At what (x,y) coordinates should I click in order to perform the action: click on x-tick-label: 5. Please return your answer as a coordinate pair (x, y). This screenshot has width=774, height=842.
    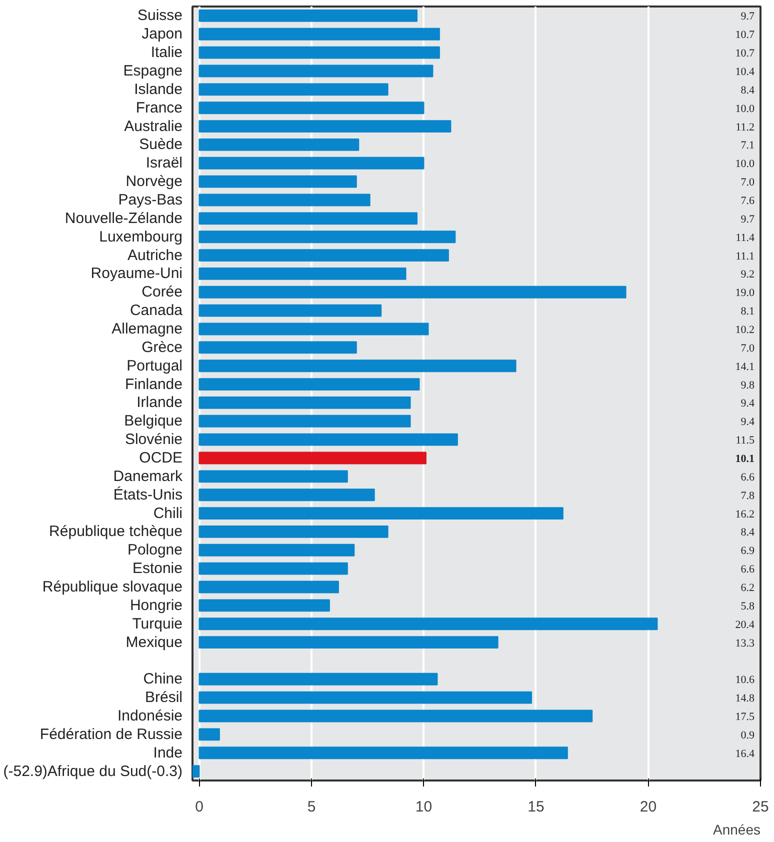
    Looking at the image, I should click on (311, 807).